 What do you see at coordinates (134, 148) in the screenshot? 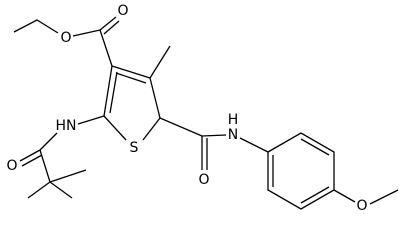
I see `atom-label: S` at bounding box center [134, 148].